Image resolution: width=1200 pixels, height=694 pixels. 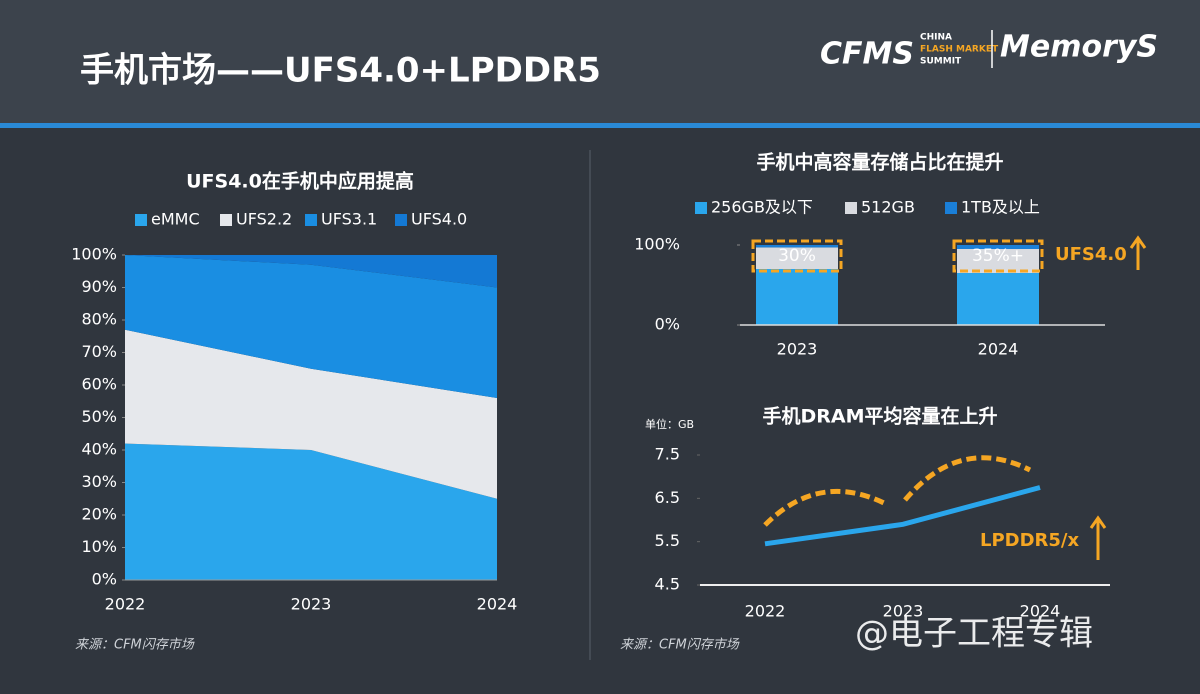 I want to click on y-tick-label: 7.5, so click(x=667, y=454).